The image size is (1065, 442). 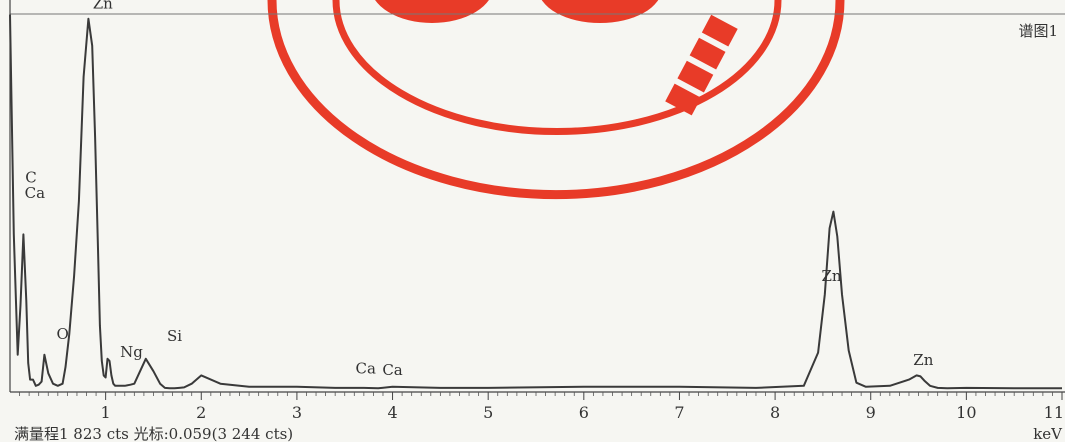 I want to click on x-tick-label: 9, so click(x=871, y=412).